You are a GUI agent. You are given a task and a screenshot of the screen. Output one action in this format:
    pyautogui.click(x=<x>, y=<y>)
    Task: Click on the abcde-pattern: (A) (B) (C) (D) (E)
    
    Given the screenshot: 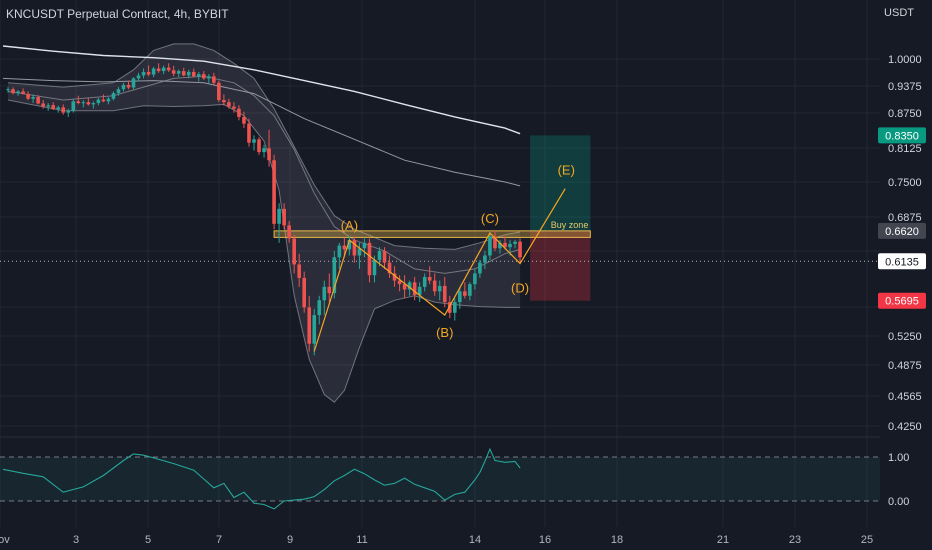 What is the action you would take?
    pyautogui.click(x=444, y=257)
    